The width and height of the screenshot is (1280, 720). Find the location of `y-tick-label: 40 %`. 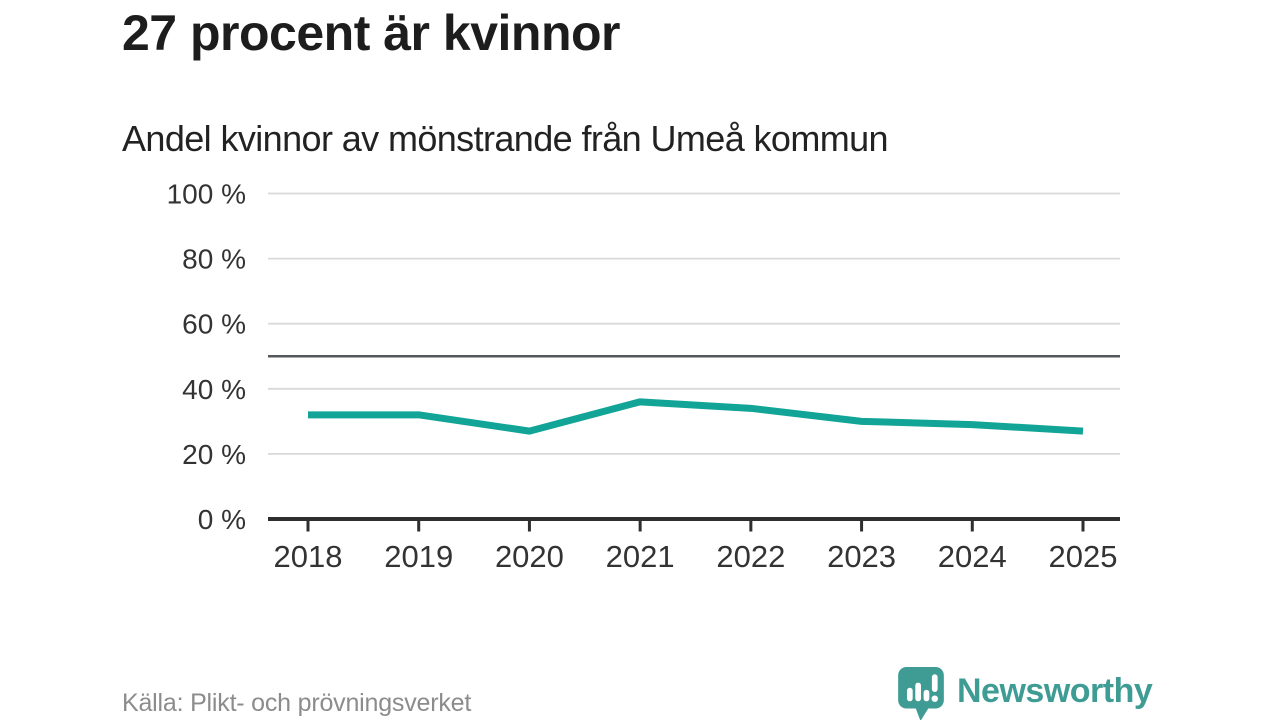

y-tick-label: 40 % is located at coordinates (214, 389).